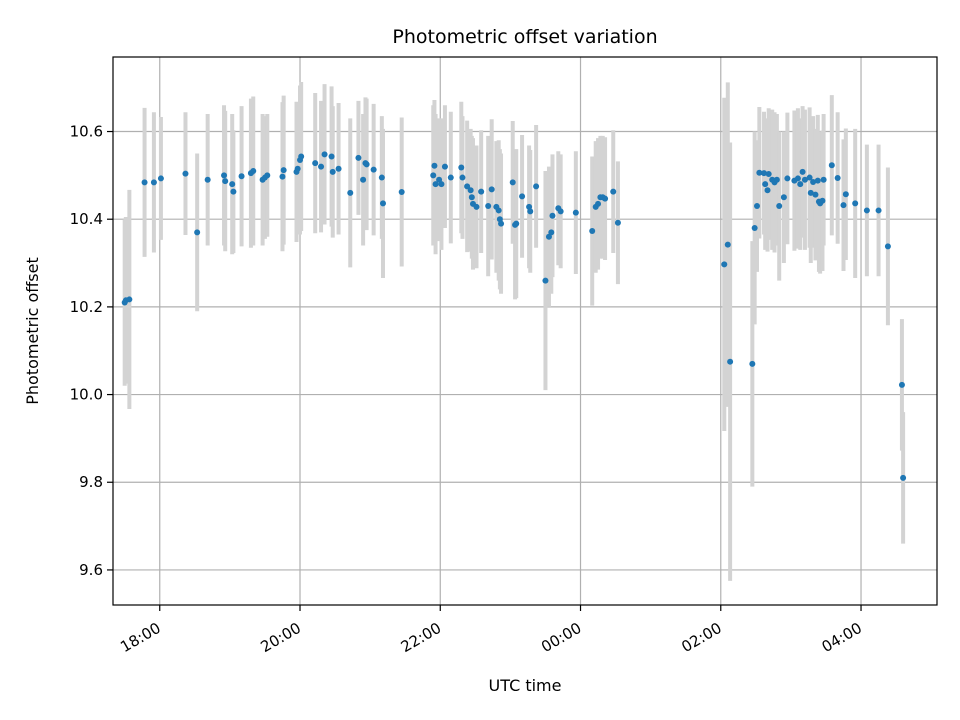  I want to click on y-axis-ticks: 9.6 9.8 10.0 10.2 10.4 10.6, so click(91, 351).